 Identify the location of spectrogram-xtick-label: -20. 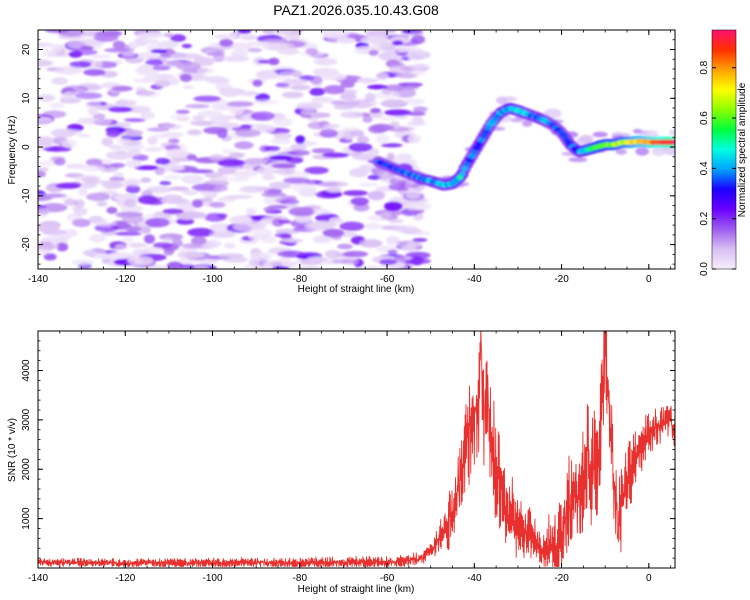
(561, 279).